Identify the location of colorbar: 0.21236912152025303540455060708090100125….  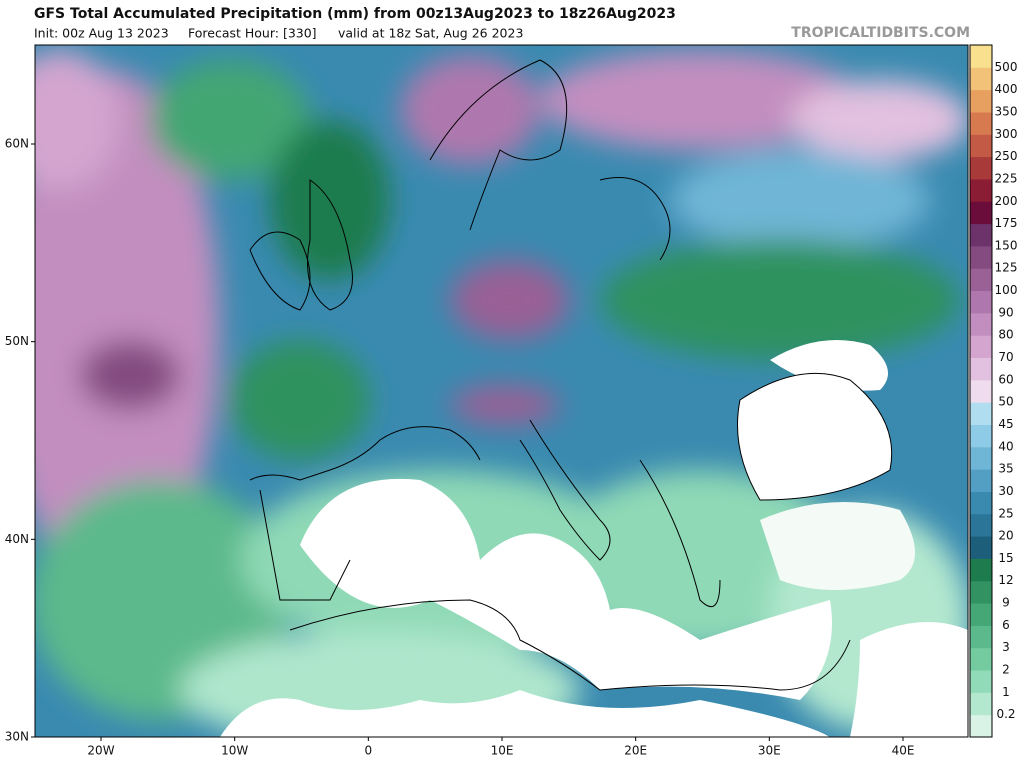
(993, 391).